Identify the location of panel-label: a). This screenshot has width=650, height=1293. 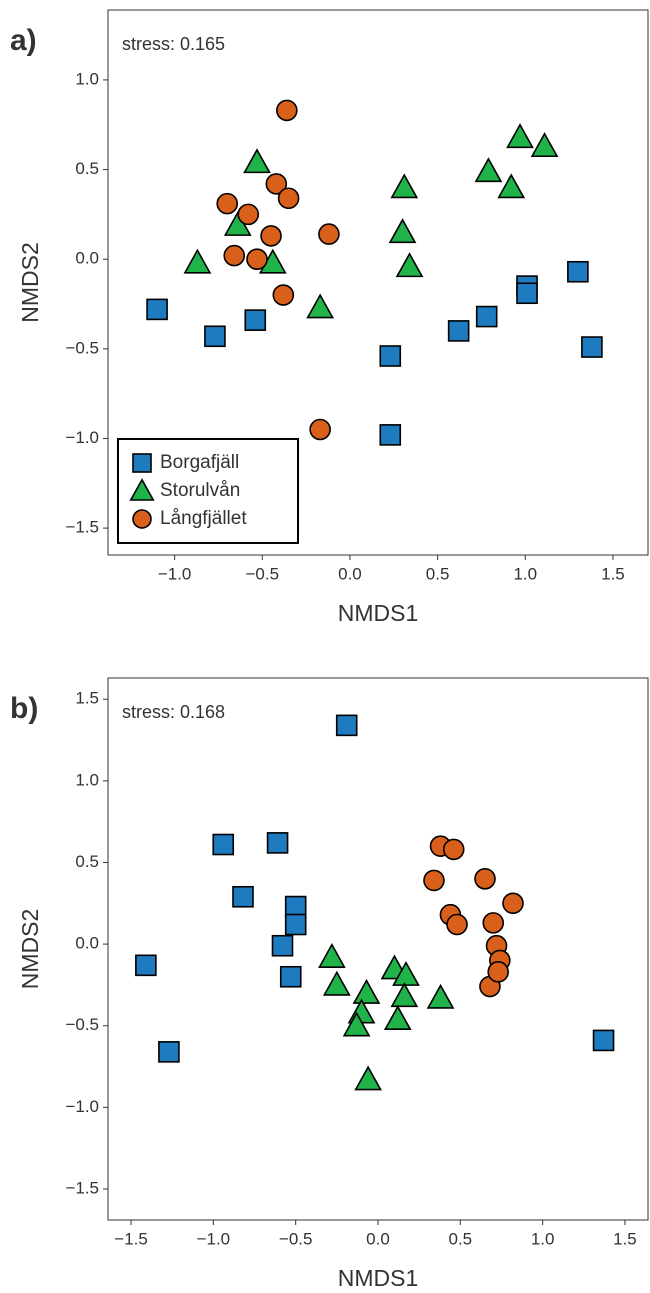
(23, 40).